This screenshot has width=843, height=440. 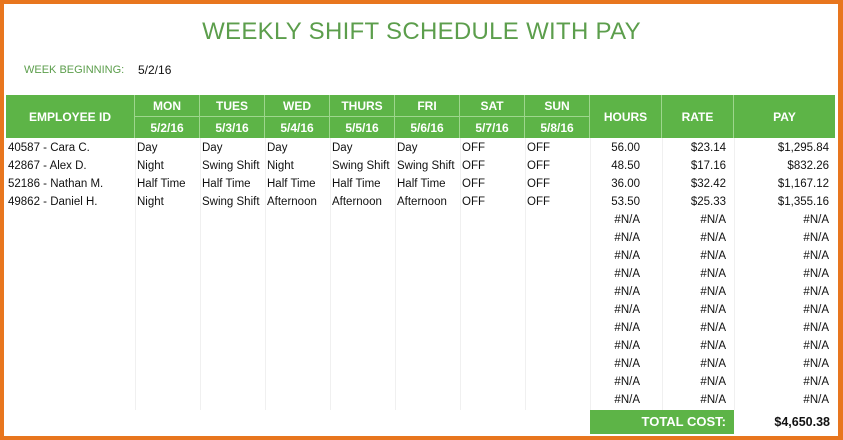 What do you see at coordinates (167, 127) in the screenshot?
I see `header-date: 5/2/16` at bounding box center [167, 127].